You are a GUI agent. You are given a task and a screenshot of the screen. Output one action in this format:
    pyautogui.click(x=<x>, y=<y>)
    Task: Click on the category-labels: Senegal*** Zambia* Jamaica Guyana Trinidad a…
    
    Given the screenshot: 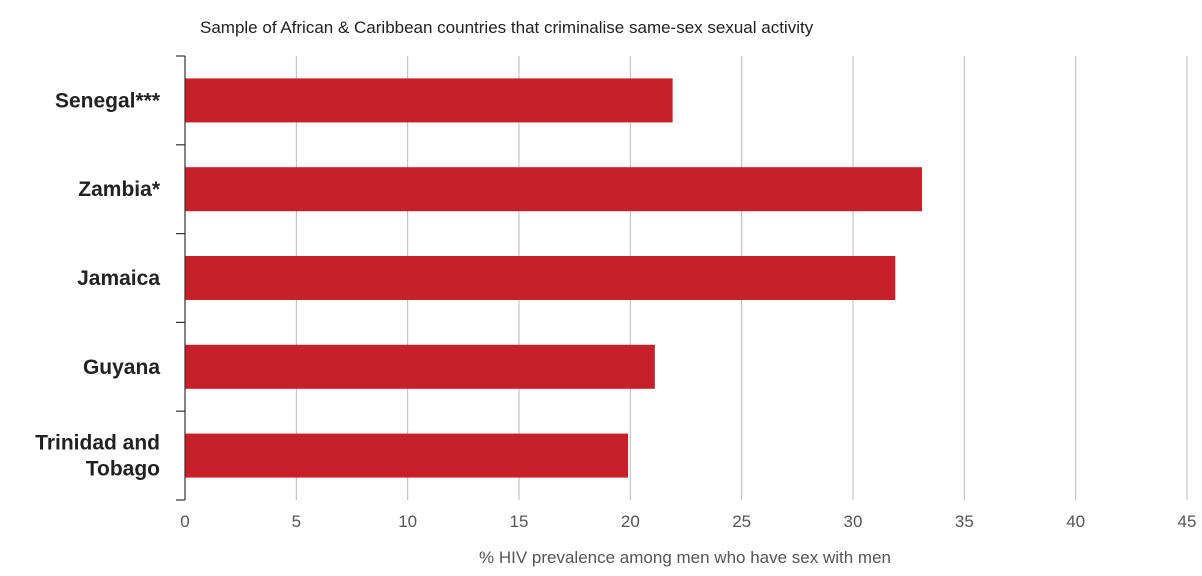 What is the action you would take?
    pyautogui.click(x=98, y=284)
    